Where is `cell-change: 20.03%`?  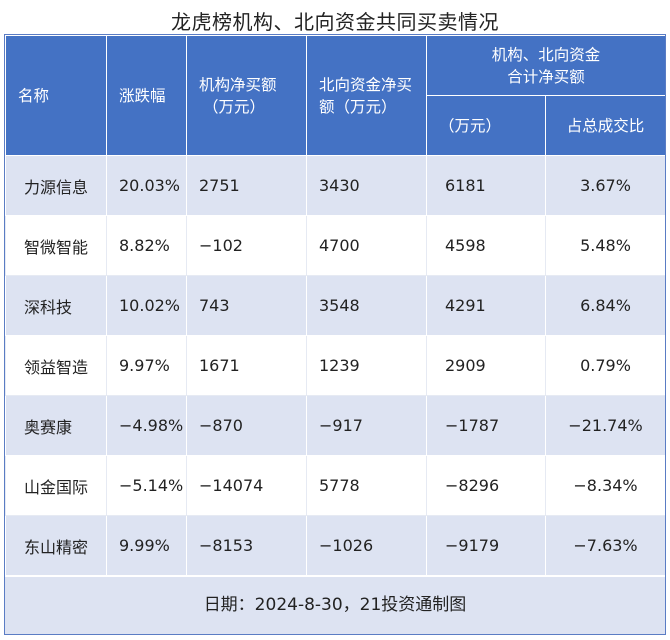 cell-change: 20.03% is located at coordinates (146, 185).